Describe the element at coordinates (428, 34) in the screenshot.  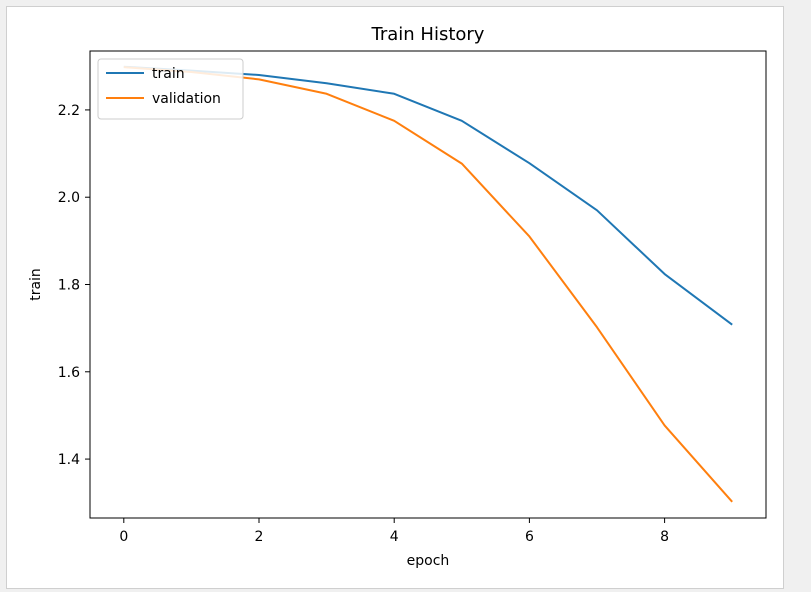
I see `chart-title: Train History` at that location.